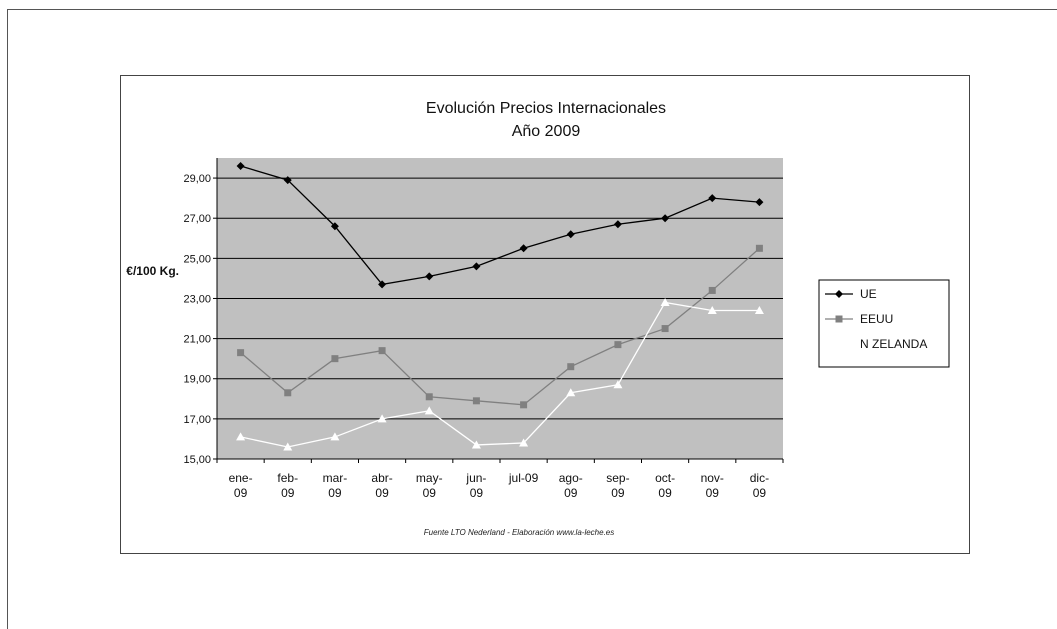 This screenshot has height=629, width=1057. What do you see at coordinates (475, 485) in the screenshot?
I see `x-tick-label: jun-09` at bounding box center [475, 485].